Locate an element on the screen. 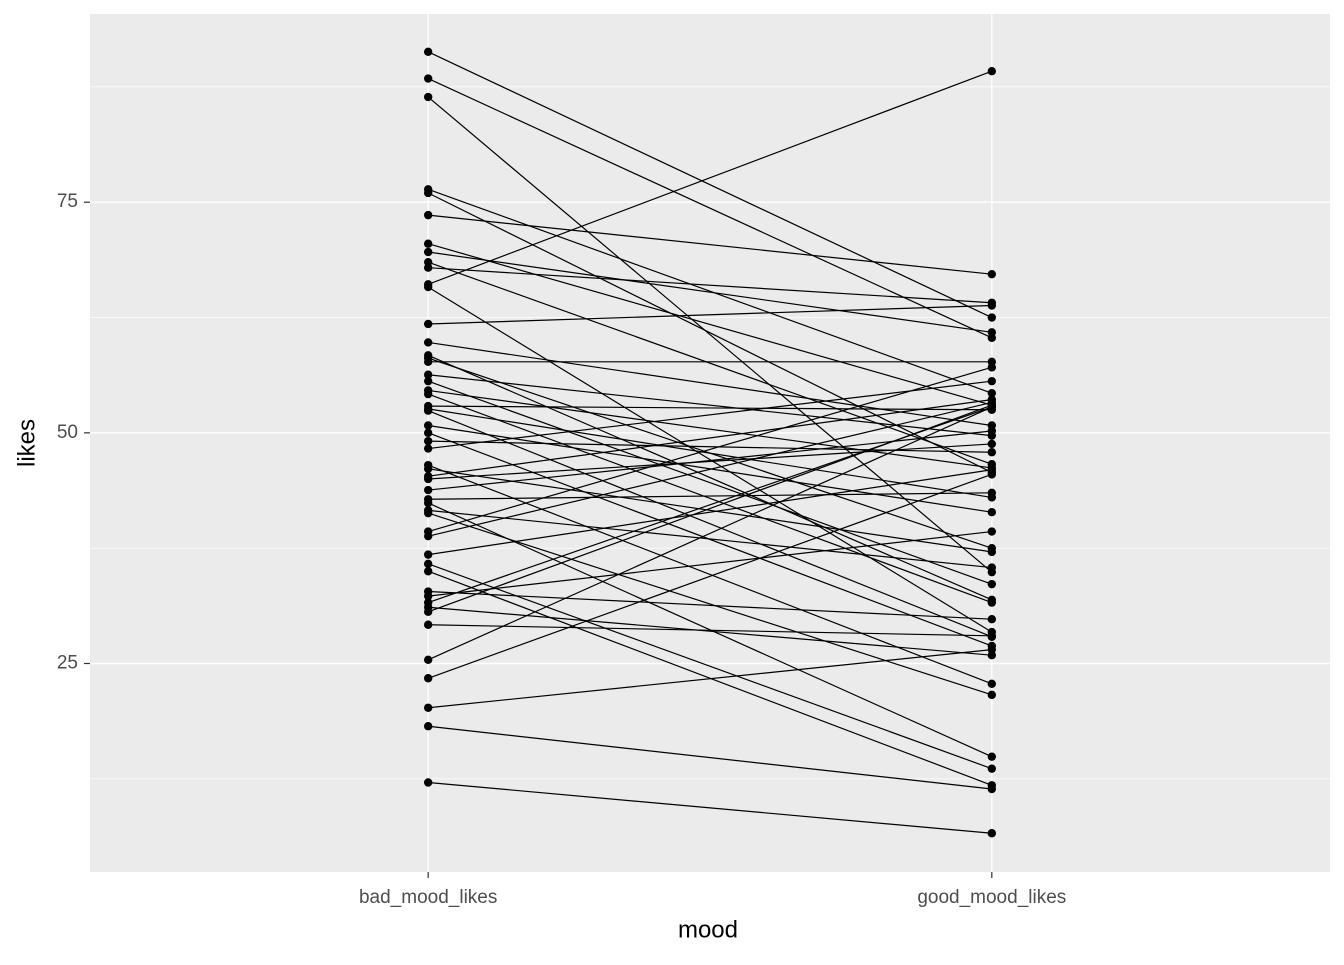 Image resolution: width=1344 pixels, height=965 pixels. y-tick-label: 75 is located at coordinates (67, 201).